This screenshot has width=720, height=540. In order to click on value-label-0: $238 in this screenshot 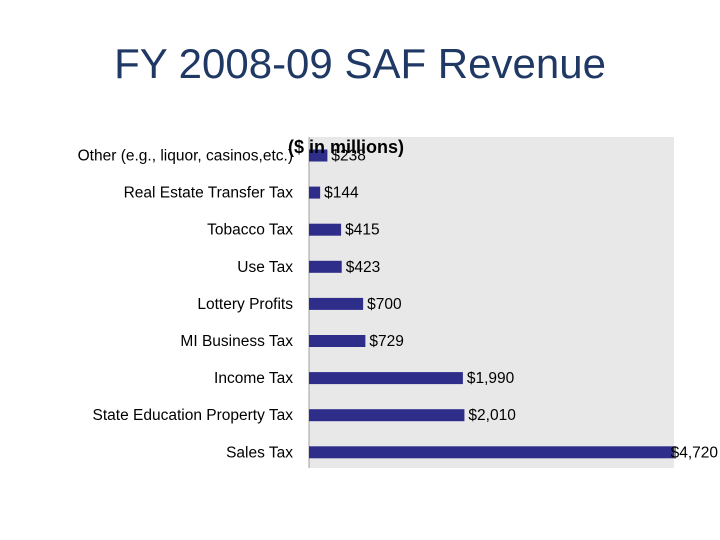, I will do `click(348, 156)`.